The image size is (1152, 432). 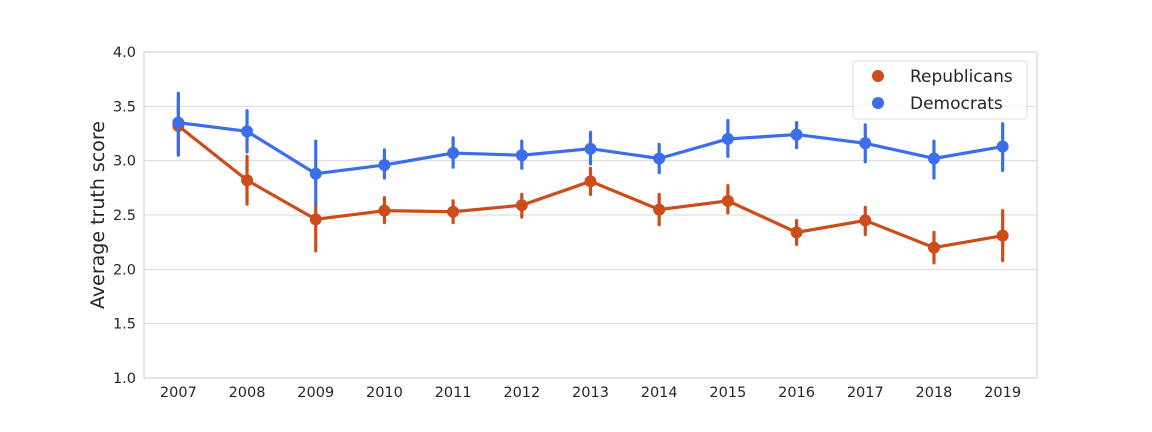 I want to click on y-tick-label: 4.0, so click(x=124, y=53).